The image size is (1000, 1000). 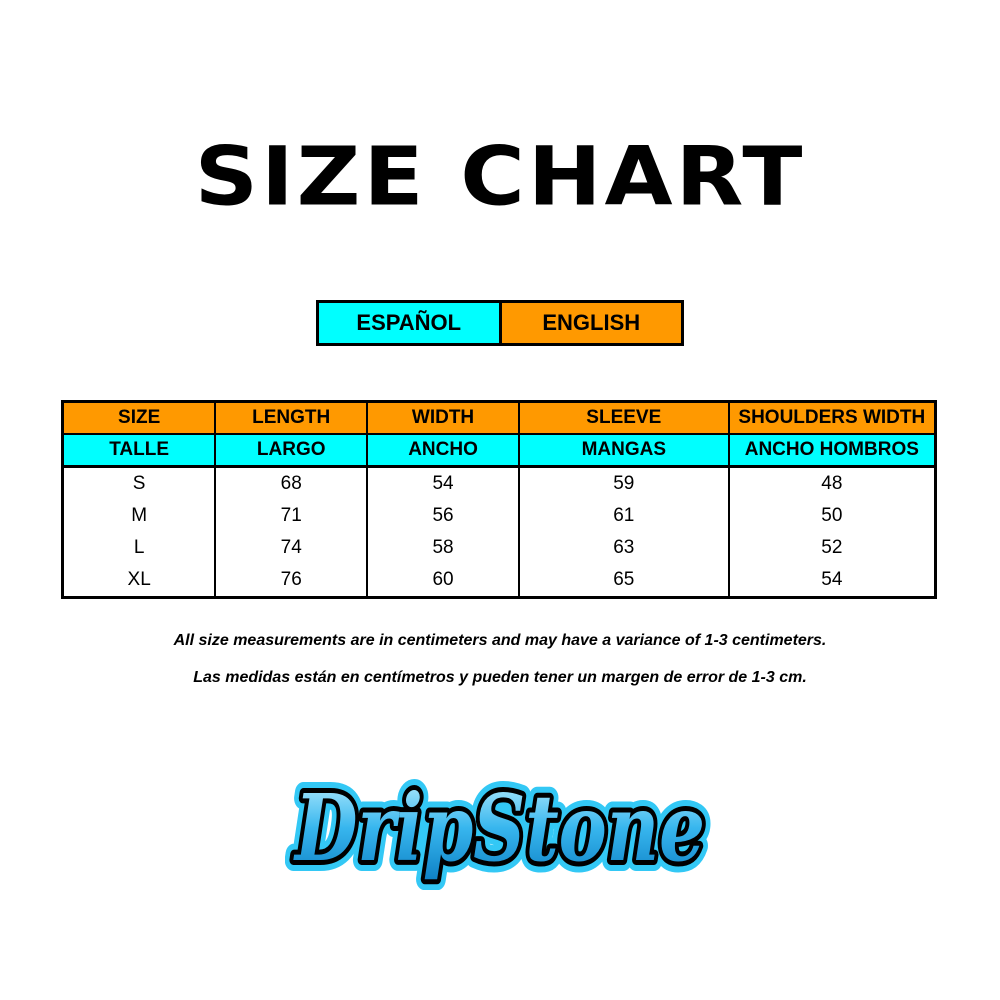 I want to click on table-cell: 68, so click(x=291, y=483).